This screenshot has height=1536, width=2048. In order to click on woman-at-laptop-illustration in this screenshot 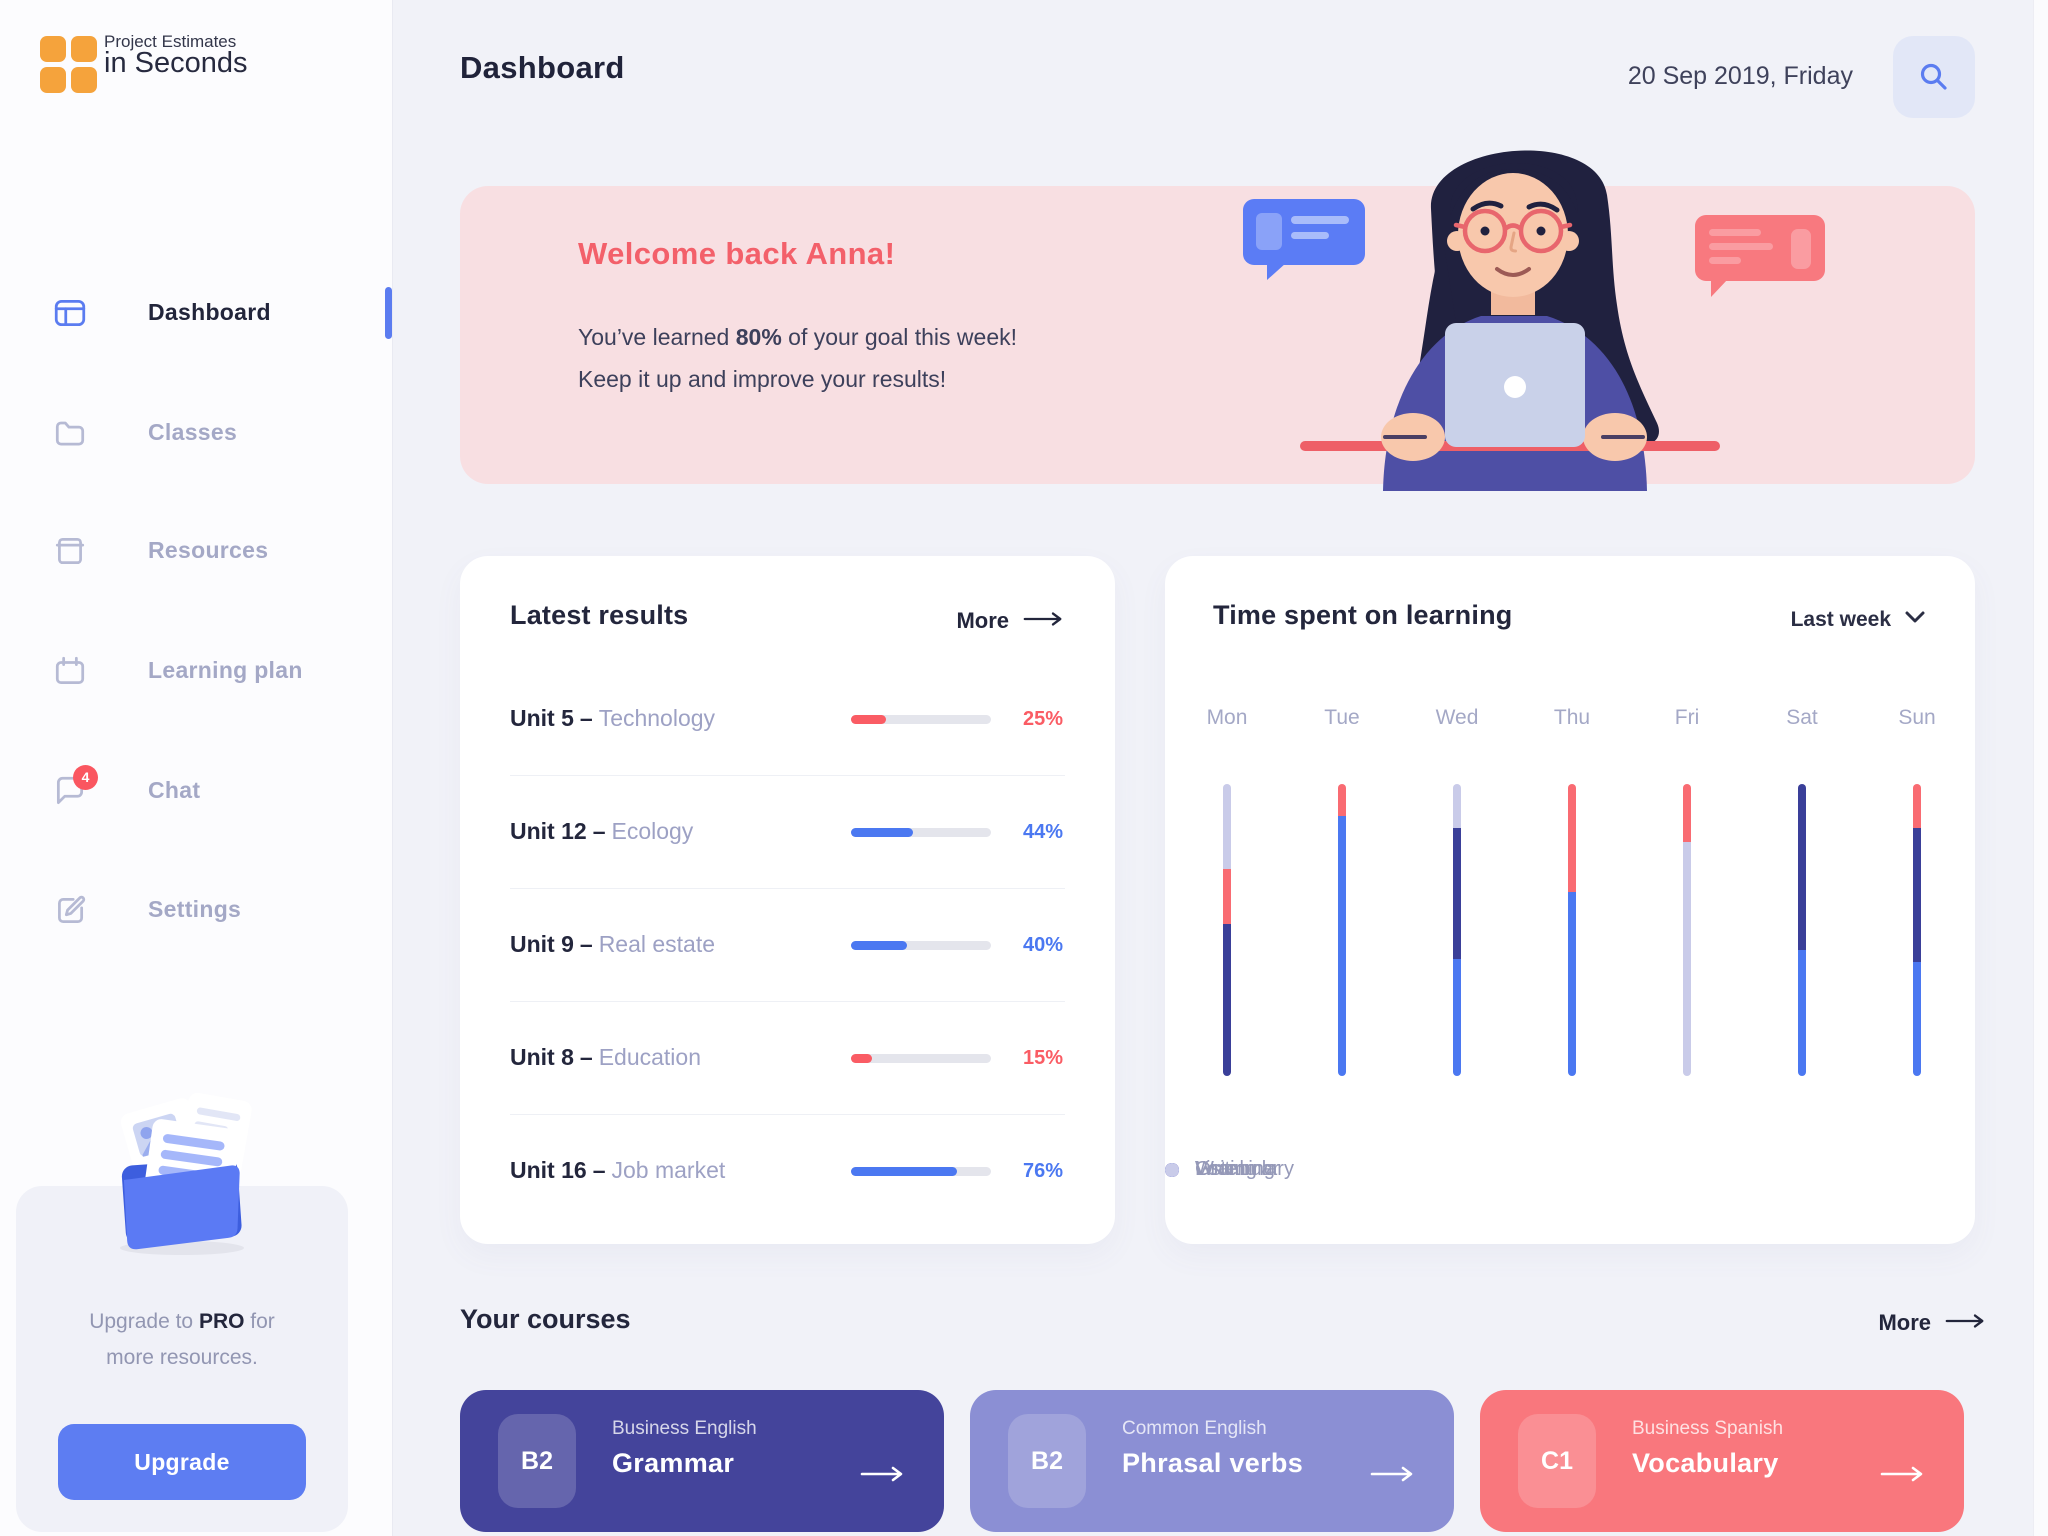, I will do `click(1534, 320)`.